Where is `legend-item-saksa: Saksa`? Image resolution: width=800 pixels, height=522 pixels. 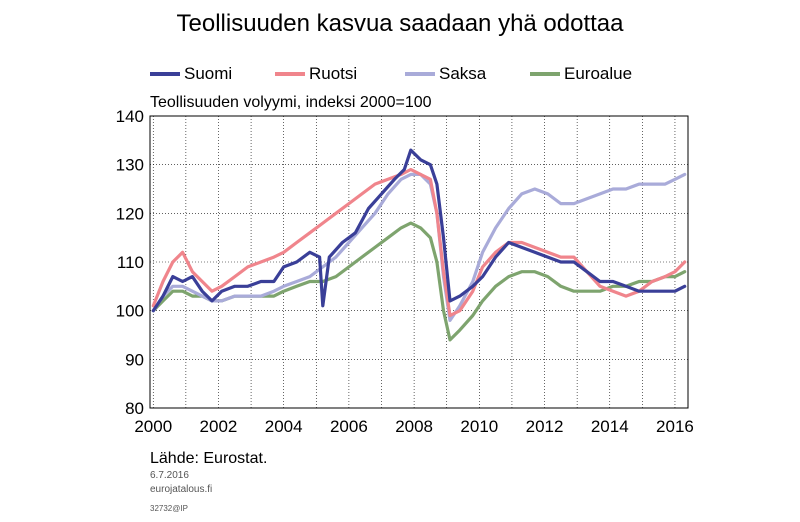
legend-item-saksa: Saksa is located at coordinates (445, 74).